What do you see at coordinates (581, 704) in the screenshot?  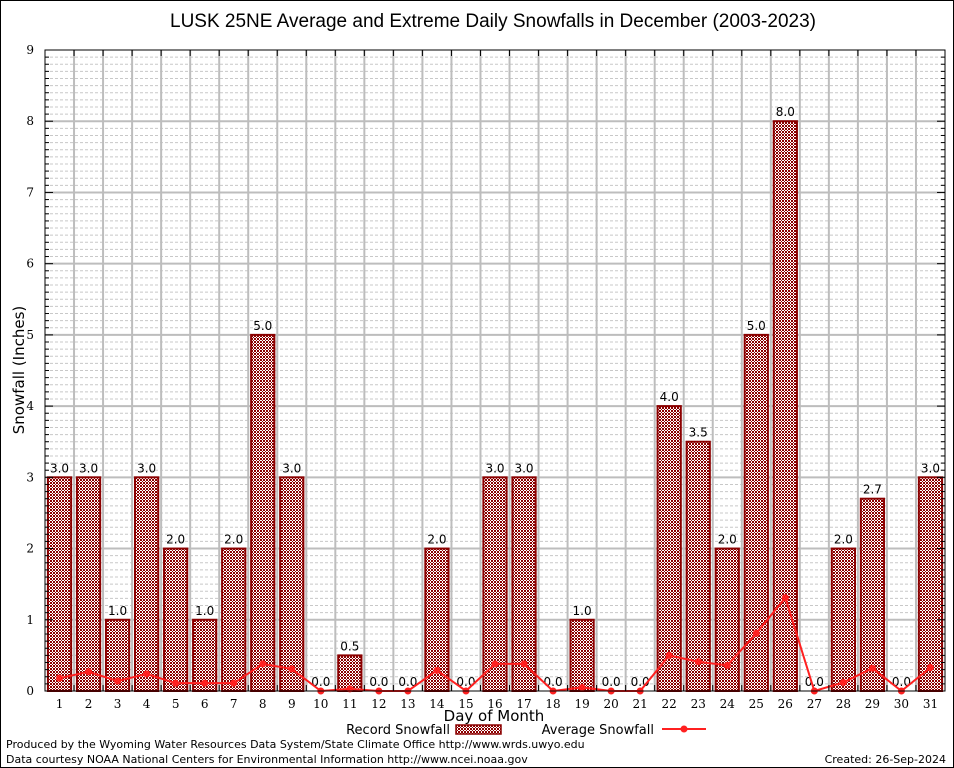 I see `x-tick-label: 19` at bounding box center [581, 704].